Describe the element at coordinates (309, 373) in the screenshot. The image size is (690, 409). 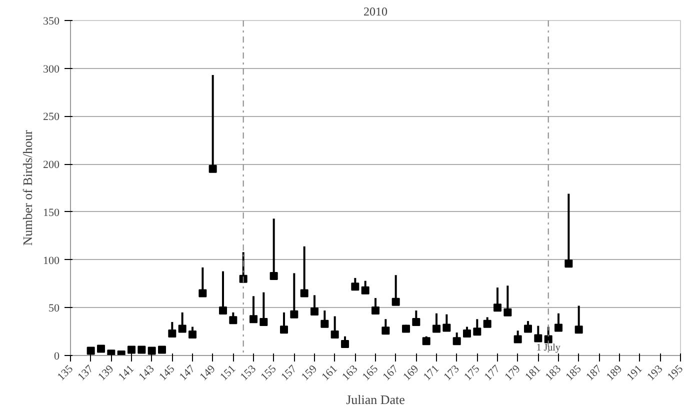
I see `x-tick-label: 159` at that location.